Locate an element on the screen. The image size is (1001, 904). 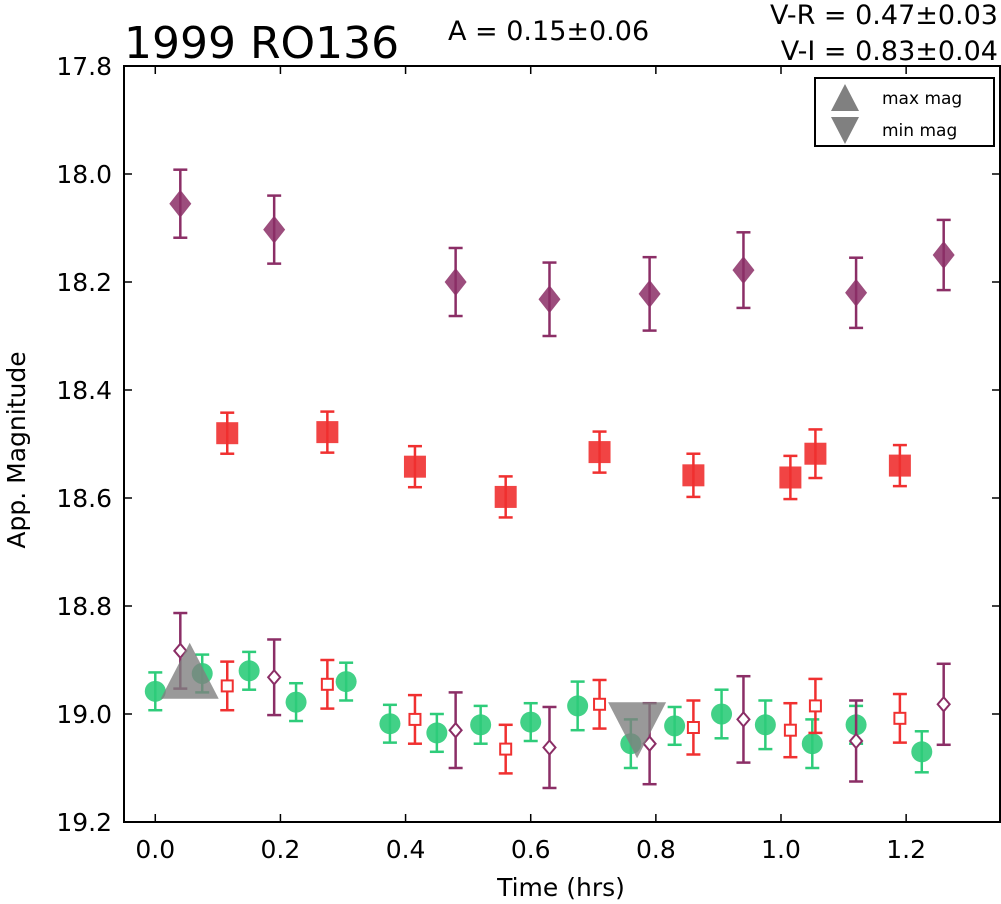
max-mag-marker is located at coordinates (189, 670).